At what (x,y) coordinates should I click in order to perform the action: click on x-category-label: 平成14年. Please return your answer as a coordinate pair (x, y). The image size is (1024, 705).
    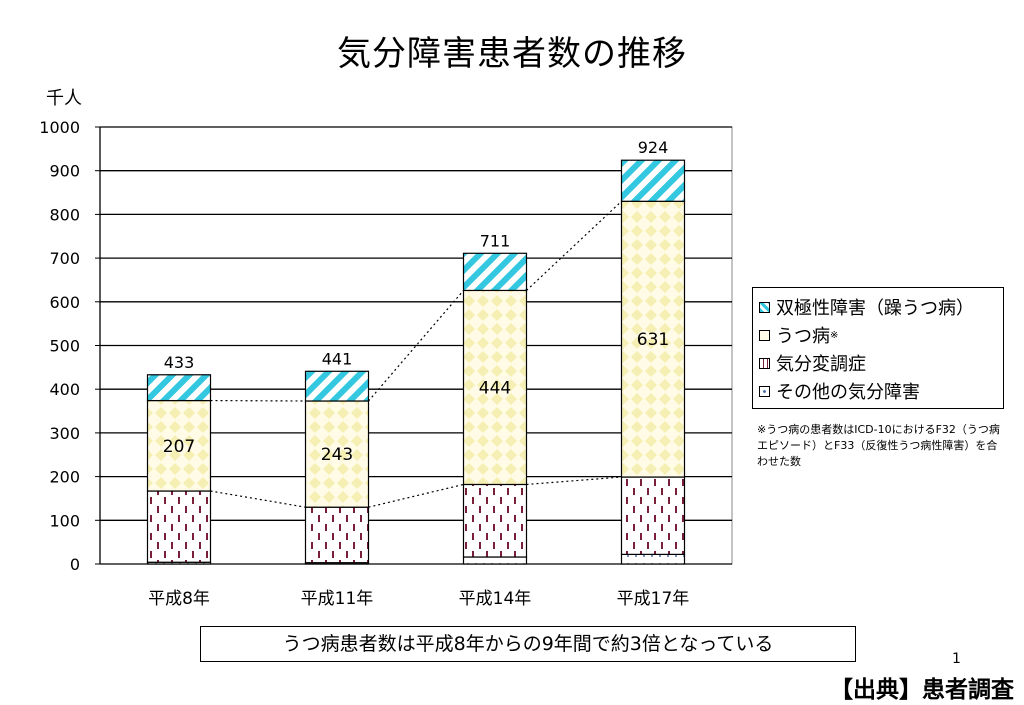
    Looking at the image, I should click on (495, 599).